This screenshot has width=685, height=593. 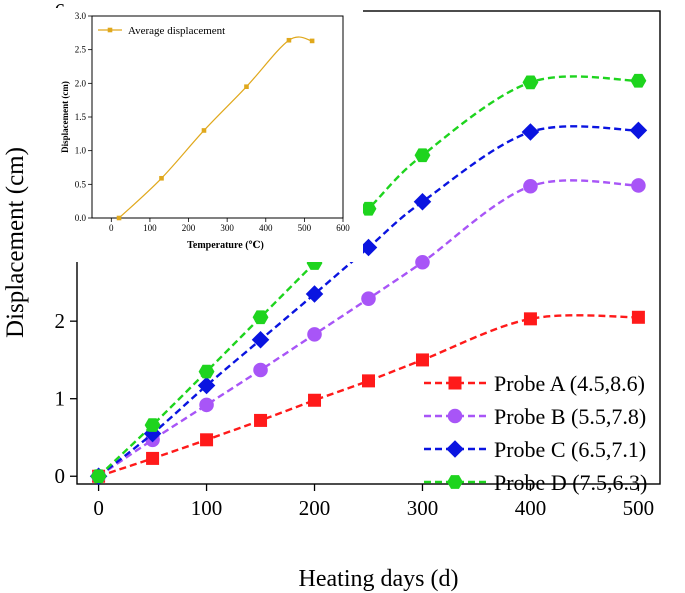 I want to click on x-tick-label: 200, so click(x=315, y=508).